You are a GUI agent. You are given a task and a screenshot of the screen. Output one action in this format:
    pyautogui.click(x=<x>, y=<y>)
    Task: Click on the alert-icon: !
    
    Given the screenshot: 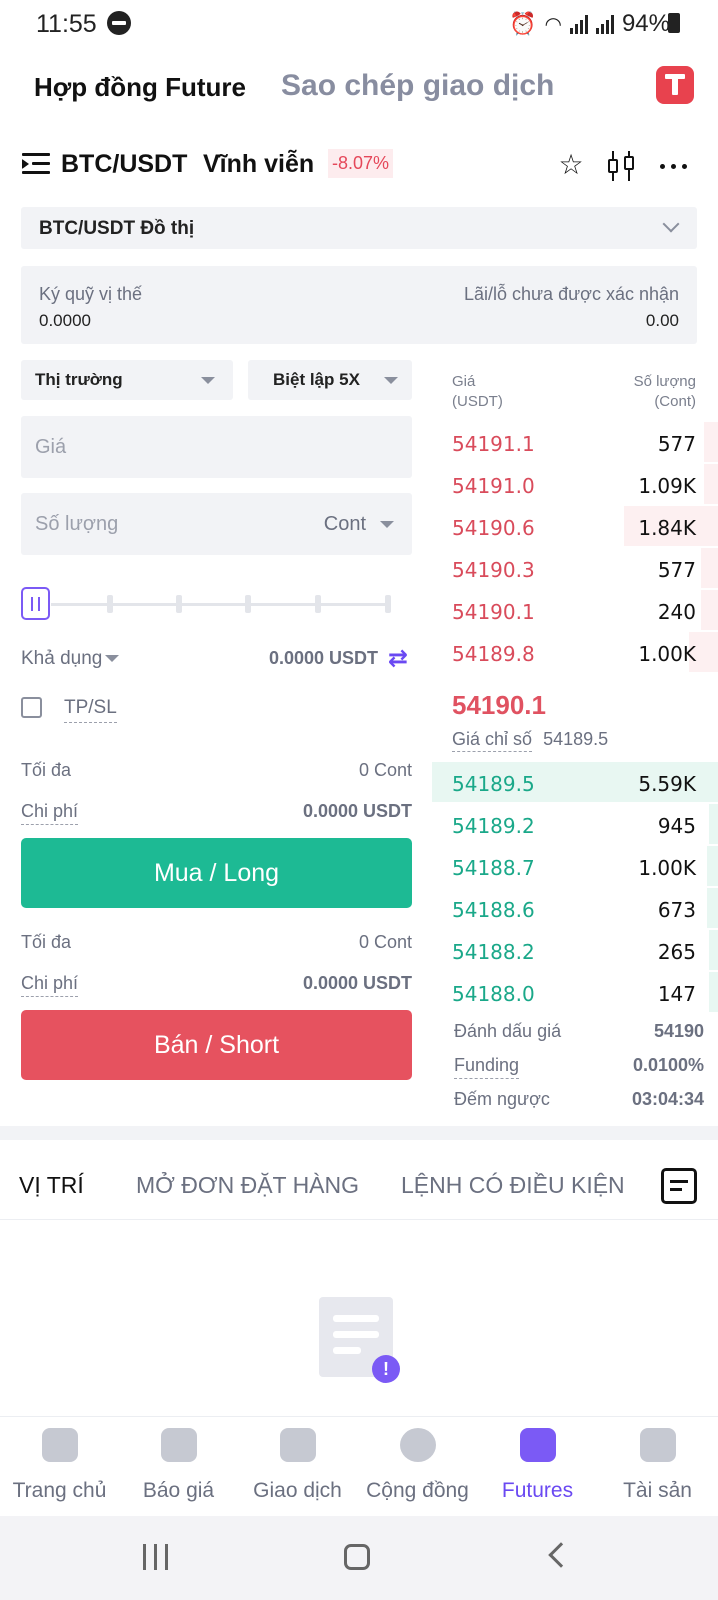 What is the action you would take?
    pyautogui.click(x=386, y=1369)
    